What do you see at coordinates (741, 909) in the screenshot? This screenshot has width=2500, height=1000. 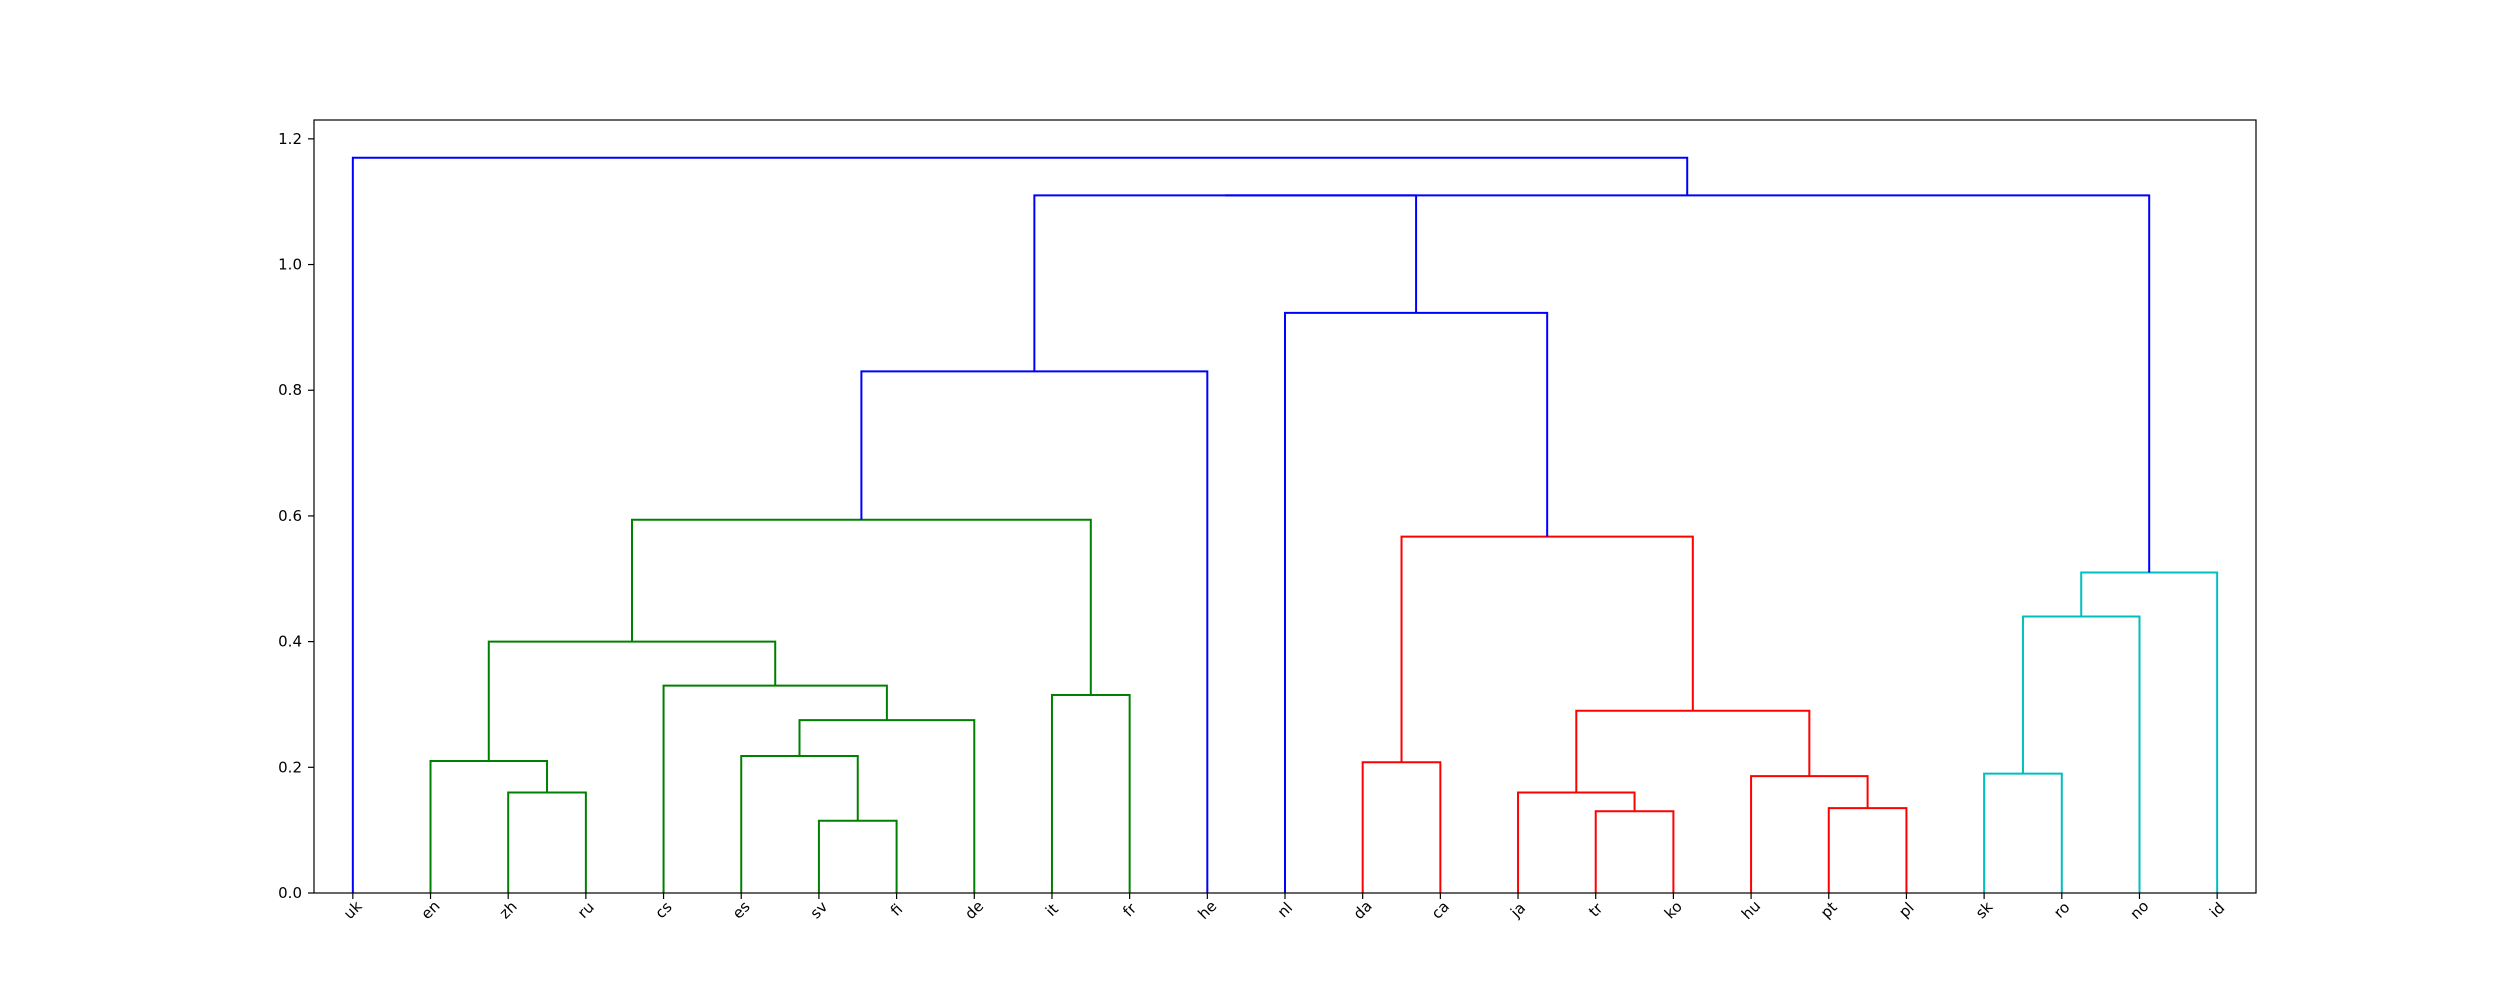 I see `leaf-label-es: es` at bounding box center [741, 909].